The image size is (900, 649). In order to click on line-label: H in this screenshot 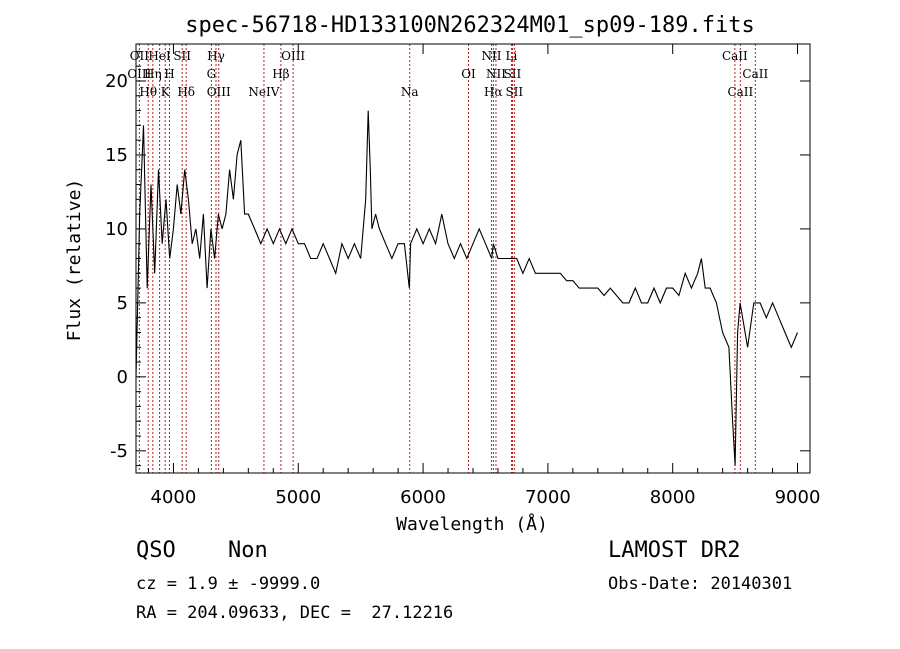, I will do `click(169, 74)`.